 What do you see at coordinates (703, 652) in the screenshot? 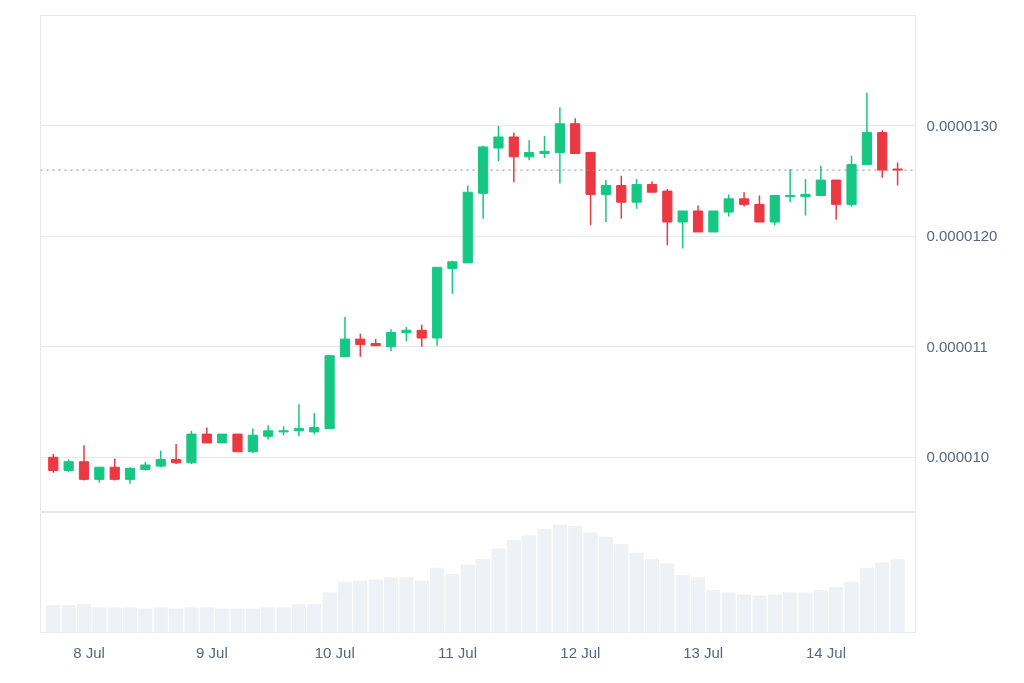
I see `x-tick-label: 13 Jul` at bounding box center [703, 652].